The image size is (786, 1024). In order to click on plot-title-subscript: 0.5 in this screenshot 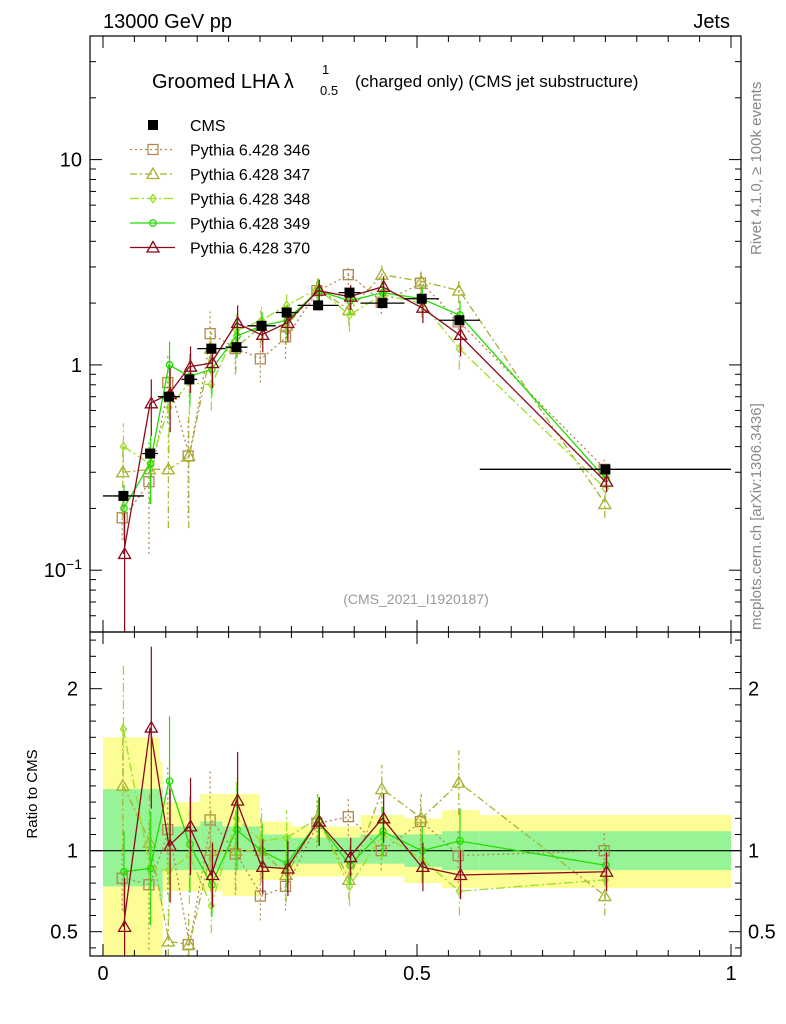, I will do `click(329, 90)`.